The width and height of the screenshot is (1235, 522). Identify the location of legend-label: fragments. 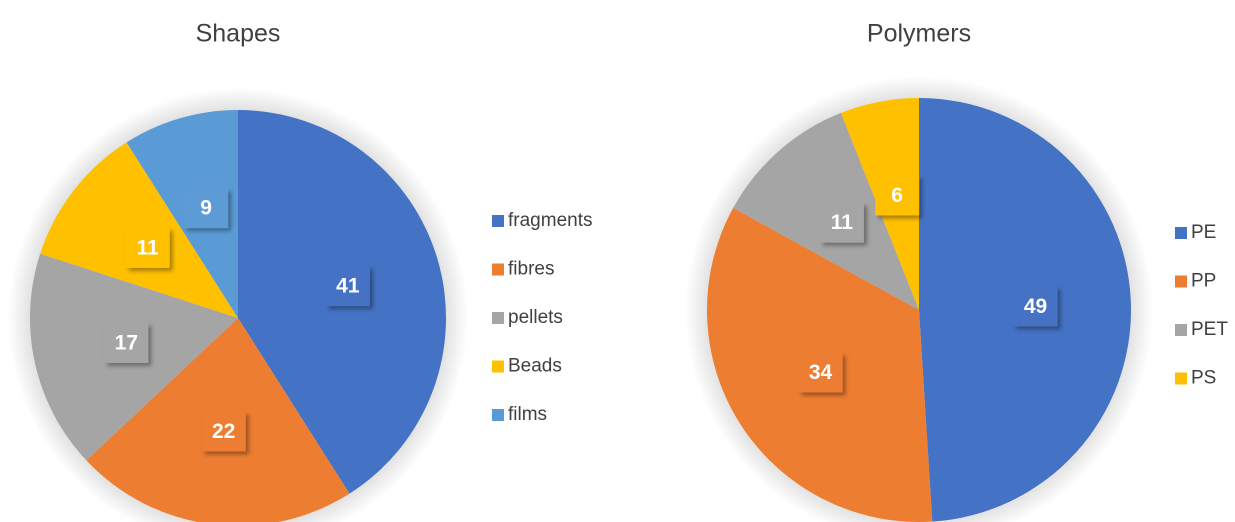
(550, 220).